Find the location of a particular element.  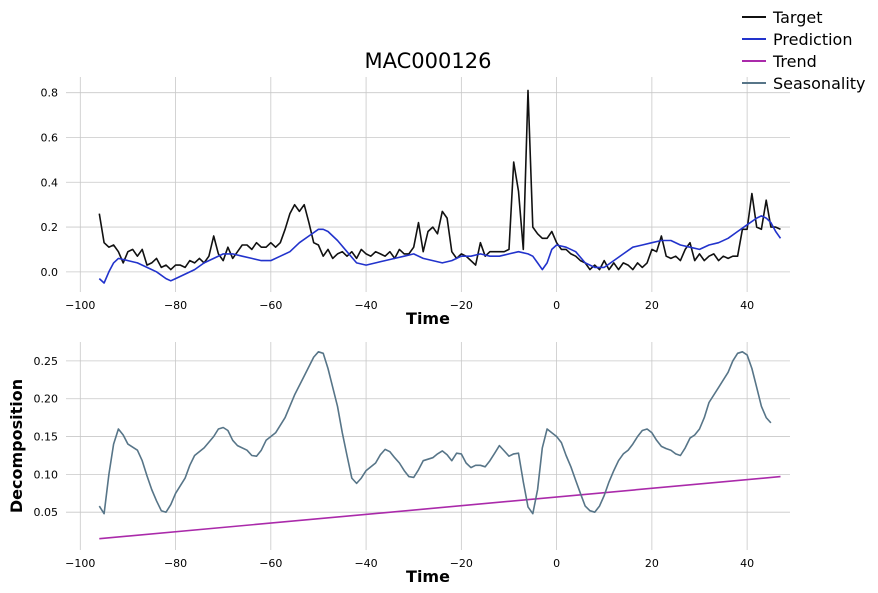

legend-label: Prediction is located at coordinates (812, 39).